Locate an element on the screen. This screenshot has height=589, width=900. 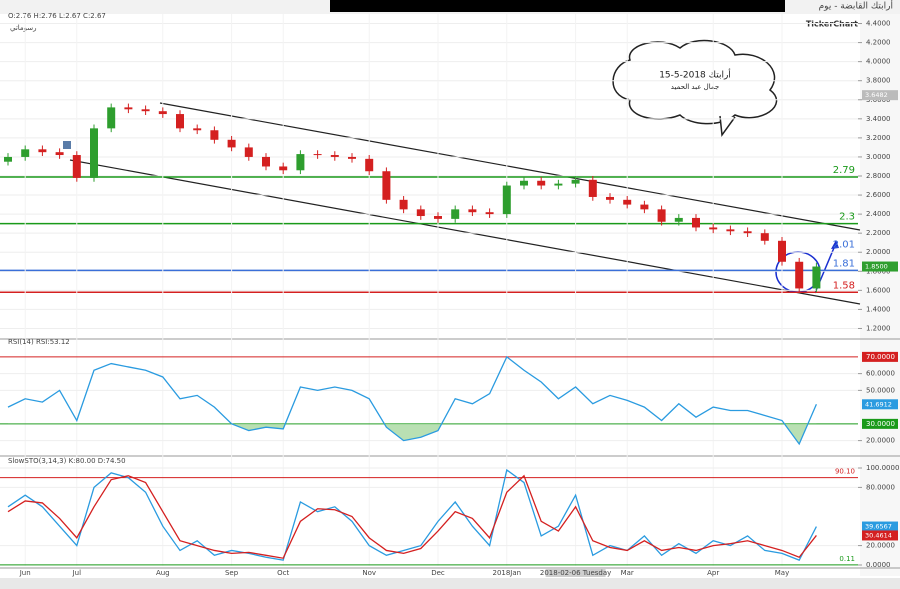
y-tick-label: 80.0000 is located at coordinates (880, 487).